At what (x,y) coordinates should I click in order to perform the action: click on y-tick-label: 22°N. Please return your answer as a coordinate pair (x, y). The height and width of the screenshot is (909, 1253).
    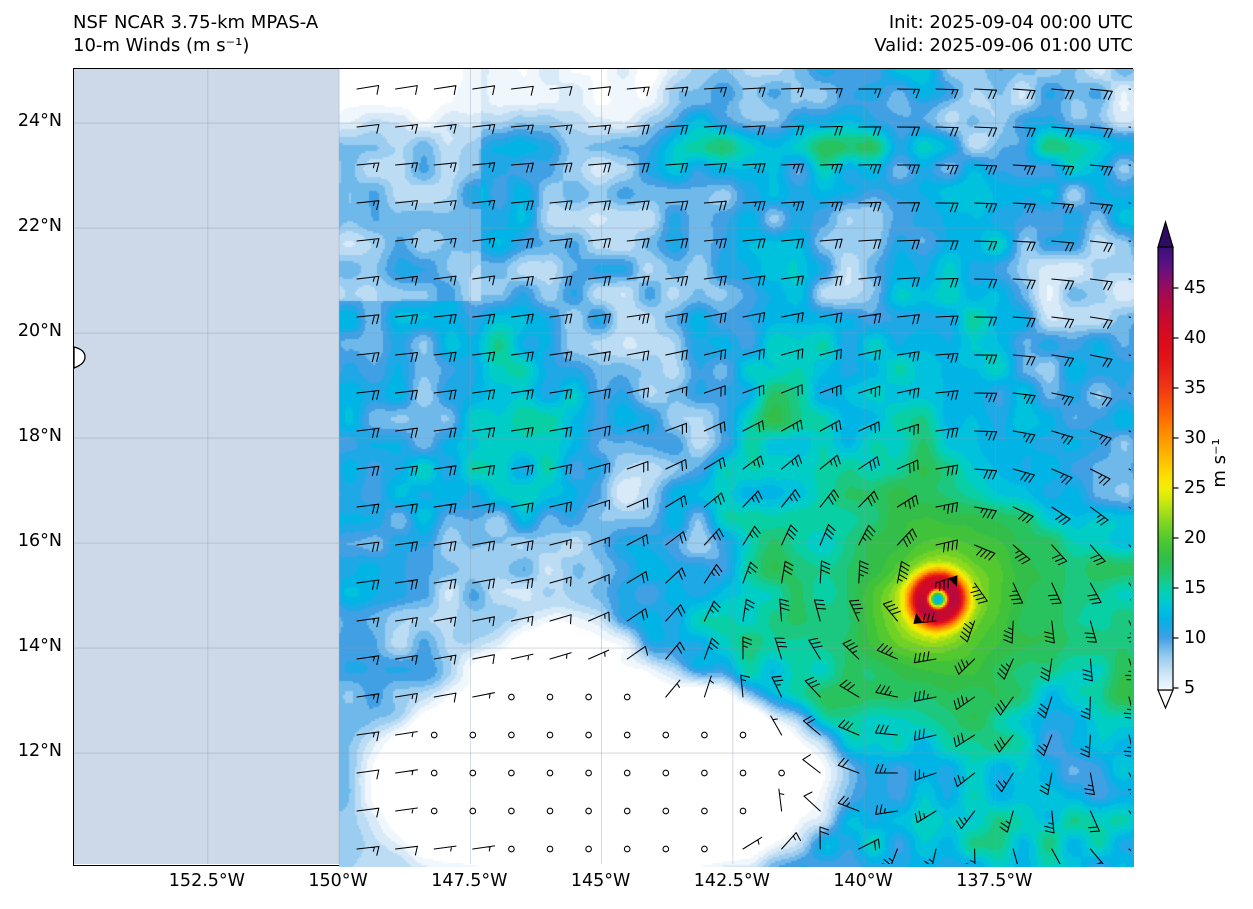
    Looking at the image, I should click on (39, 226).